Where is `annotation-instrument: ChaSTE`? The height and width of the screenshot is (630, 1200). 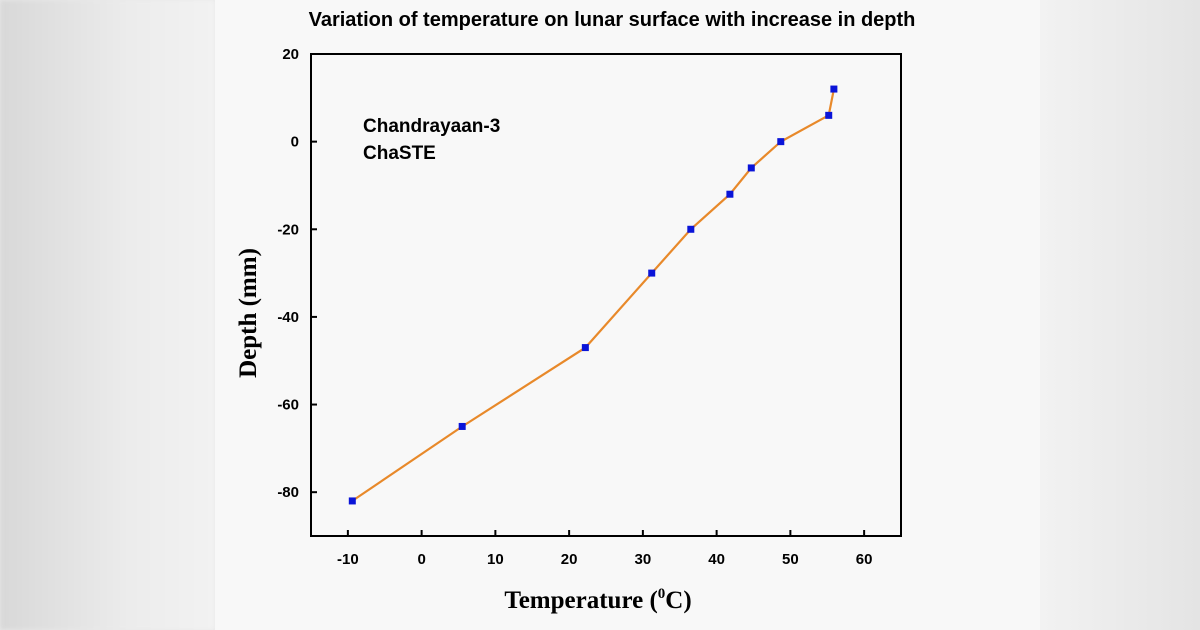
annotation-instrument: ChaSTE is located at coordinates (399, 153).